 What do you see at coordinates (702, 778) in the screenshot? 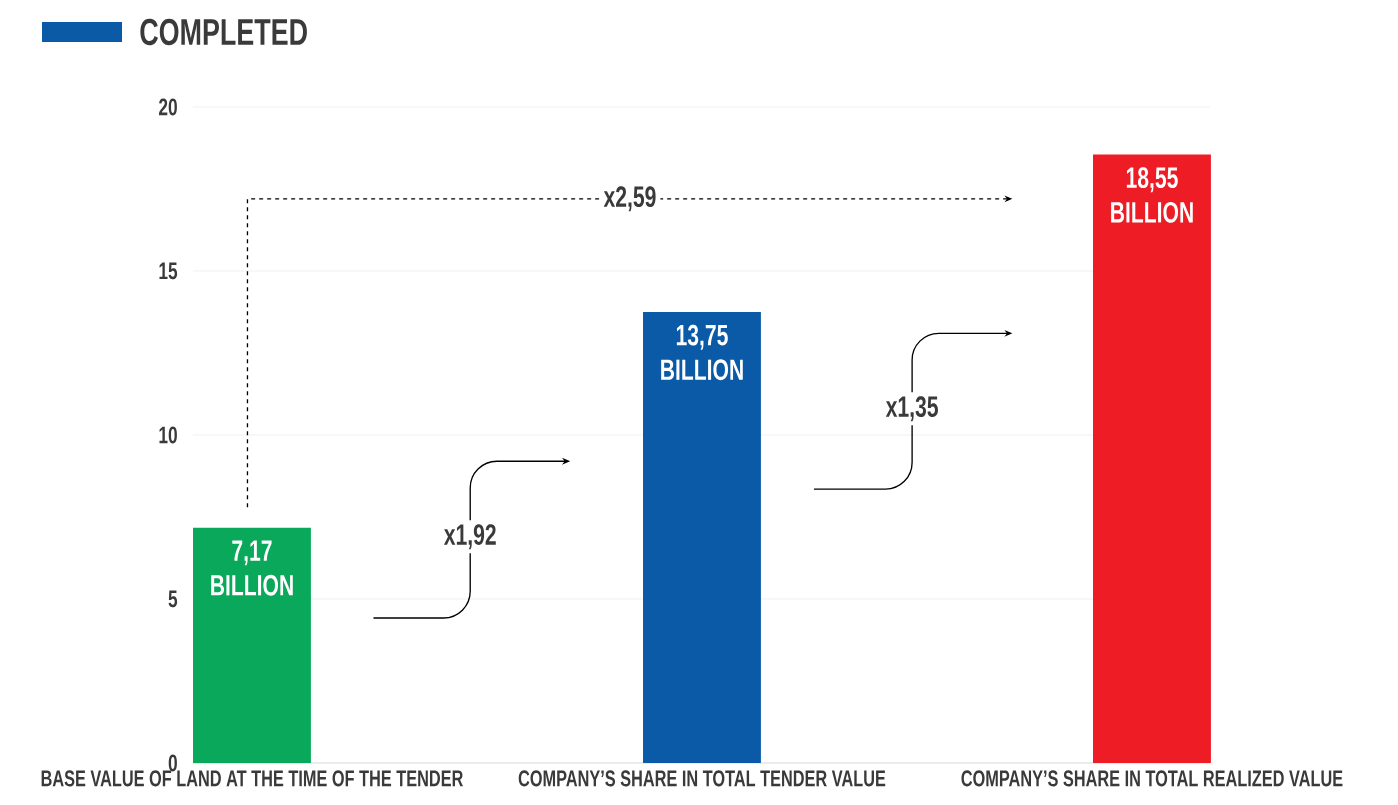
I see `x-tick-label: COMPANY’S SHARE IN TOTAL TENDER VALUE` at bounding box center [702, 778].